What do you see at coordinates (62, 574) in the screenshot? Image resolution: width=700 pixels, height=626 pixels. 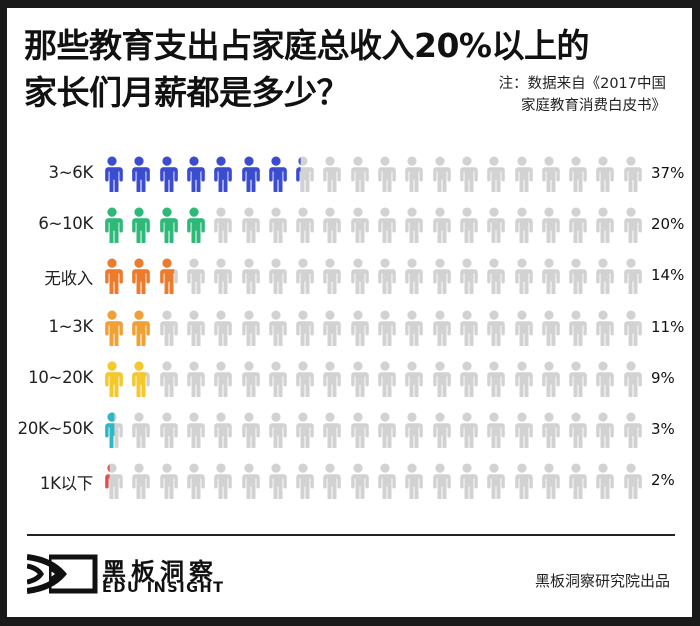 I see `eye-logo-icon` at bounding box center [62, 574].